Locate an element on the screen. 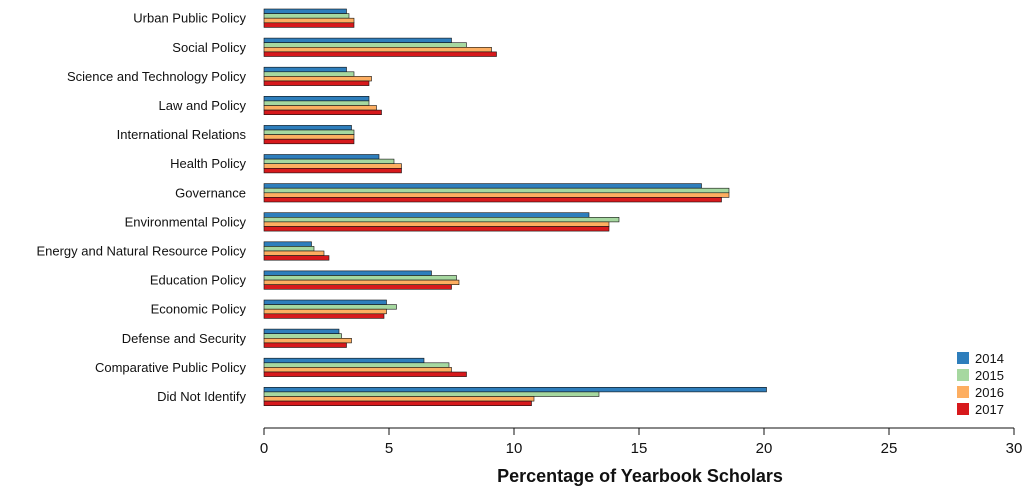  category-label: Education Policy is located at coordinates (198, 280).